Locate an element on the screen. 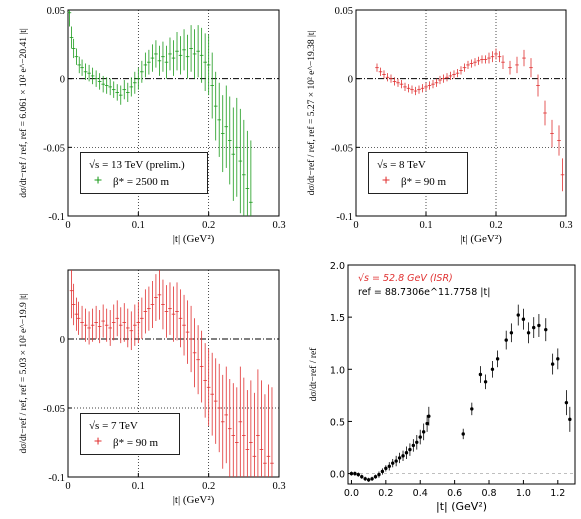  y-tick-label: 2.0 is located at coordinates (337, 266).